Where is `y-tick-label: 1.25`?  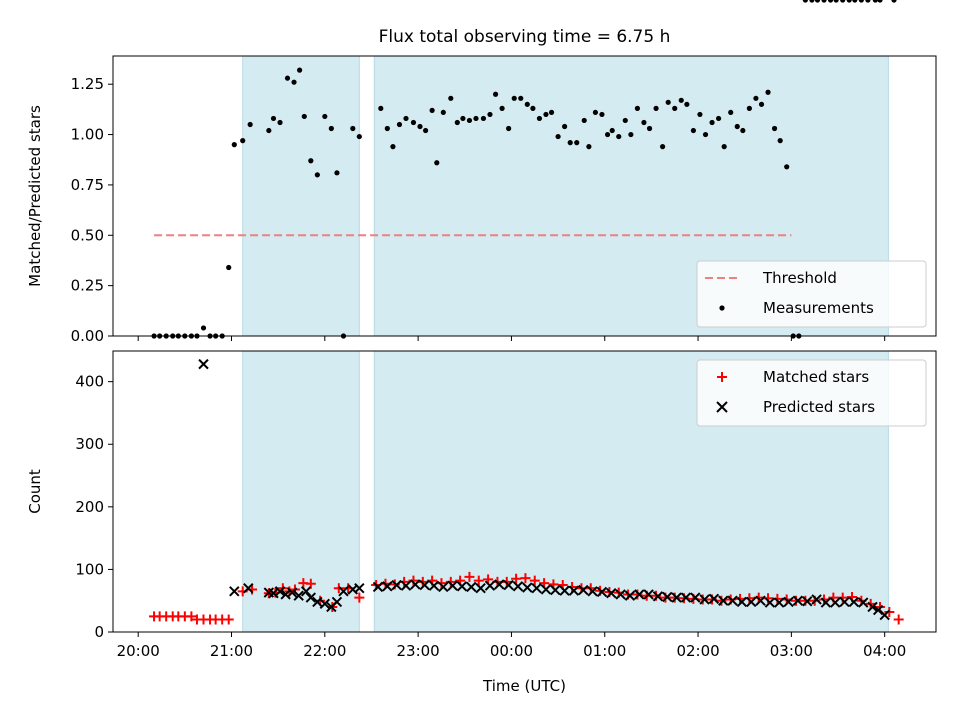
y-tick-label: 1.25 is located at coordinates (87, 84).